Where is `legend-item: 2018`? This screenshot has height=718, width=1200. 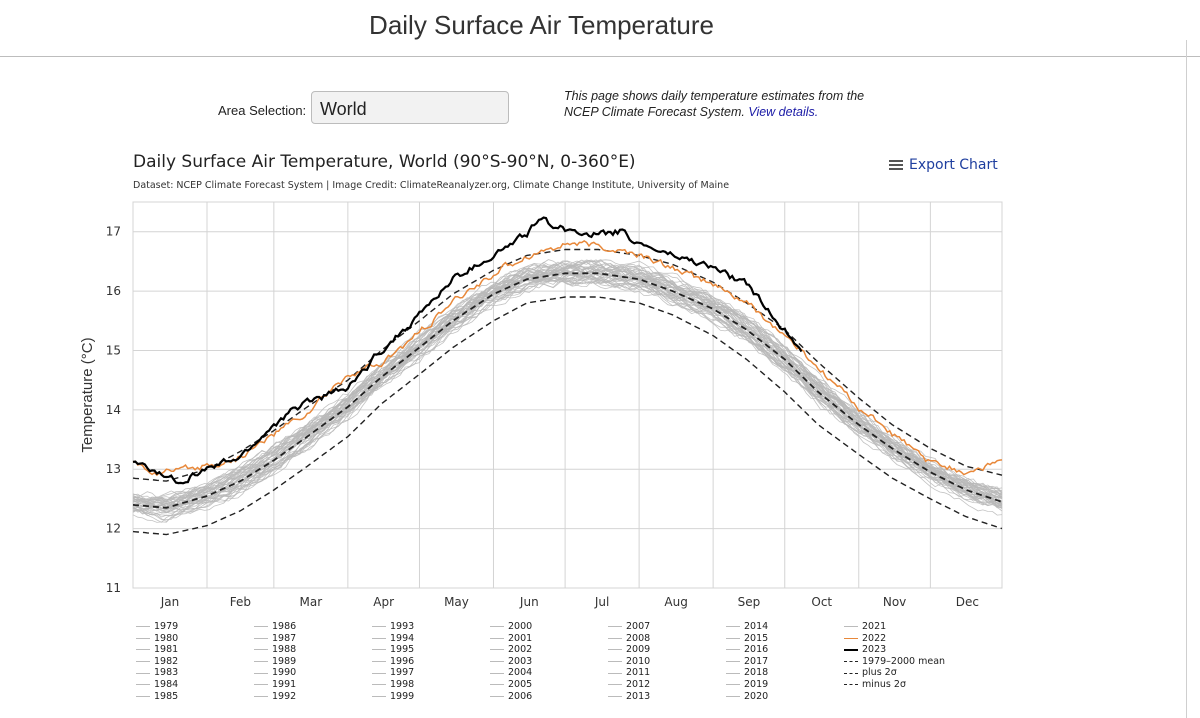 legend-item: 2018 is located at coordinates (785, 673).